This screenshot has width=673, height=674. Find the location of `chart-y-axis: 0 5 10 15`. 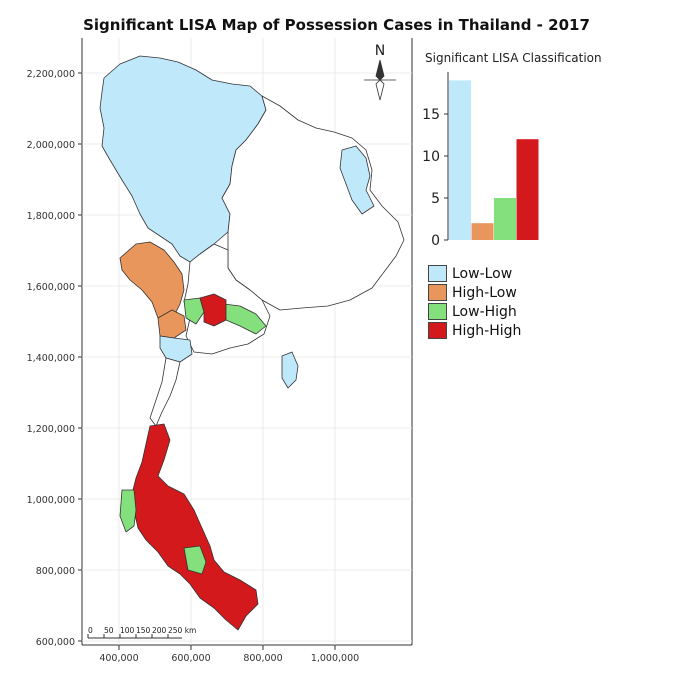

chart-y-axis: 0 5 10 15 is located at coordinates (435, 178).